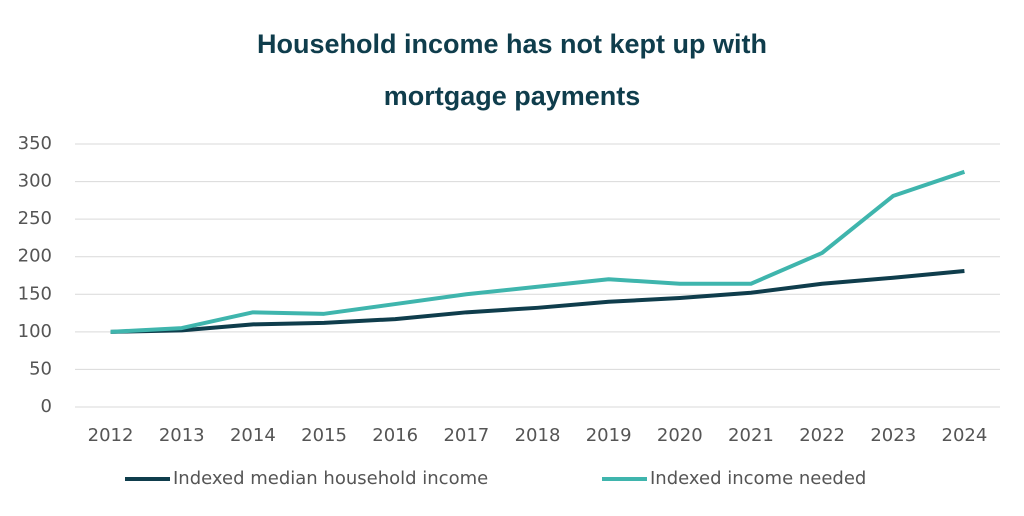 Image resolution: width=1024 pixels, height=516 pixels. Describe the element at coordinates (35, 218) in the screenshot. I see `y-tick-label: 250` at that location.